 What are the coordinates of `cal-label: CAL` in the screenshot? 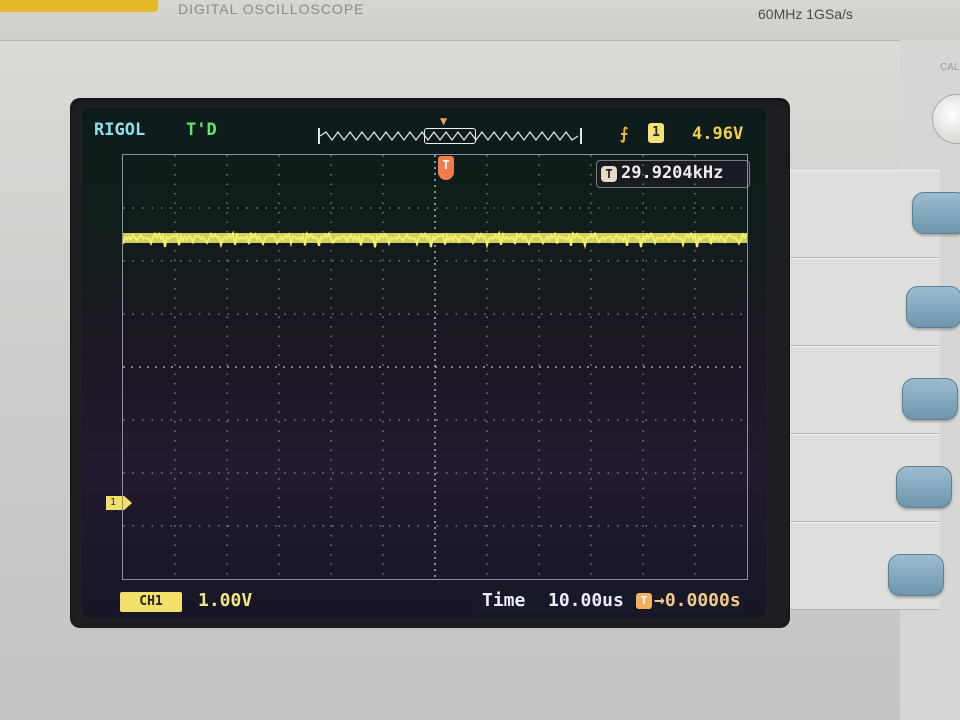 It's located at (950, 67).